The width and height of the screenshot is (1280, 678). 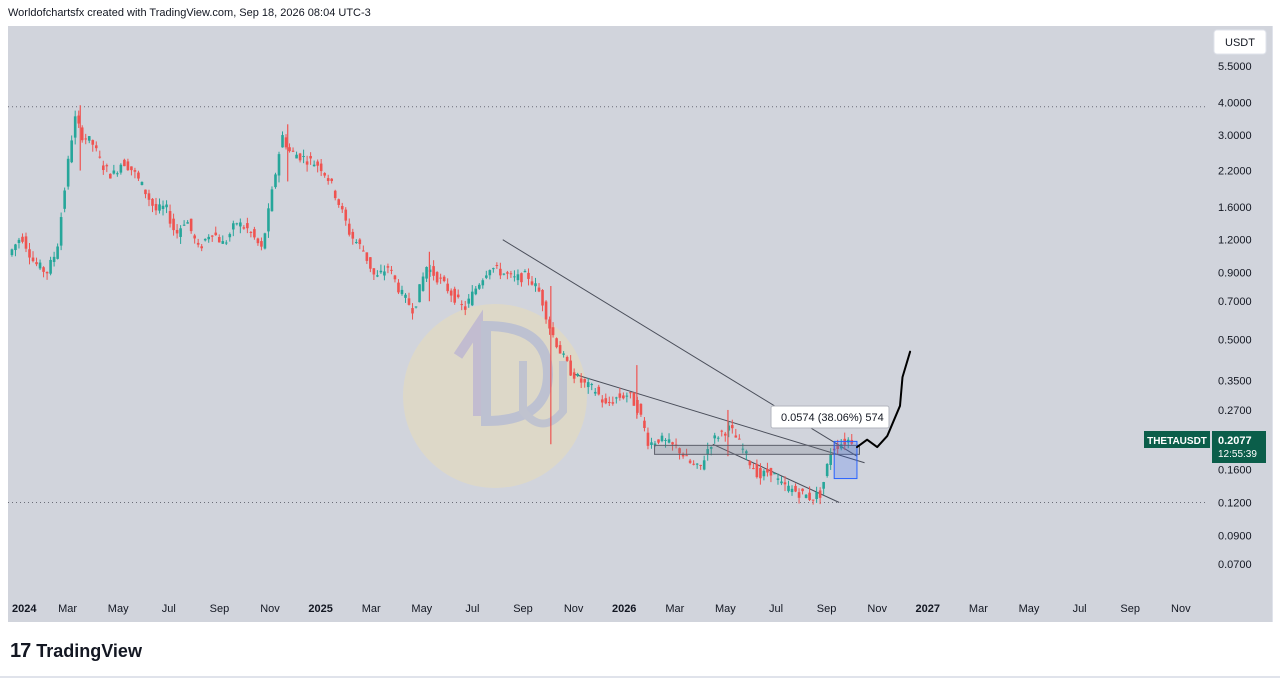 What do you see at coordinates (89, 651) in the screenshot?
I see `tradingview-logo-text: TradingView` at bounding box center [89, 651].